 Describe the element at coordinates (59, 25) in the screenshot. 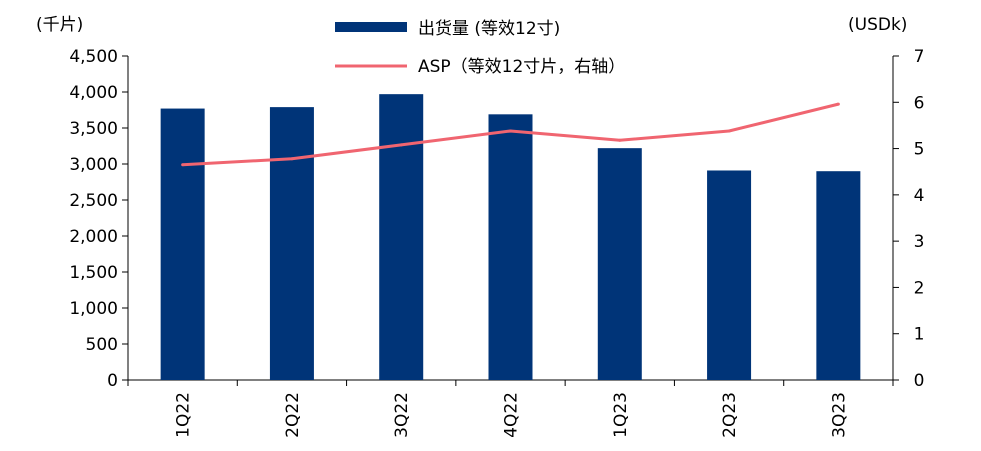

I see `left-axis-unit: (千片)` at that location.